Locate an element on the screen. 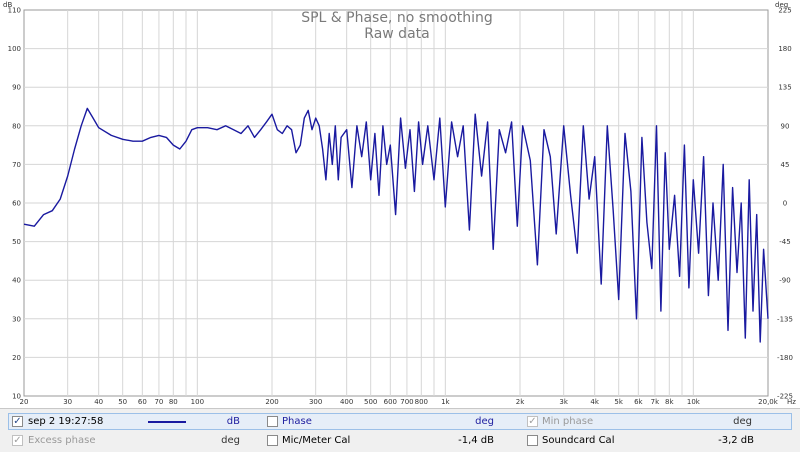 This screenshot has height=452, width=800. y2-tick-label: -135 is located at coordinates (785, 319).